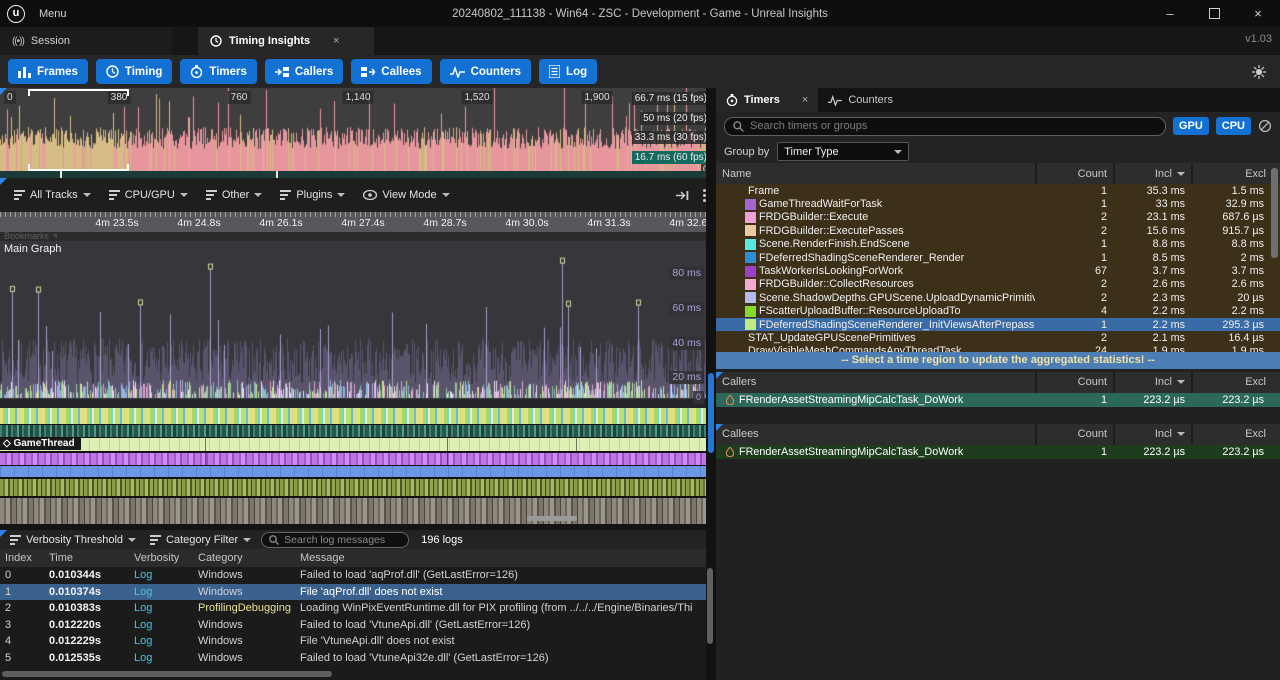 The width and height of the screenshot is (1280, 680). Describe the element at coordinates (1259, 71) in the screenshot. I see `debug-bug-icon` at that location.